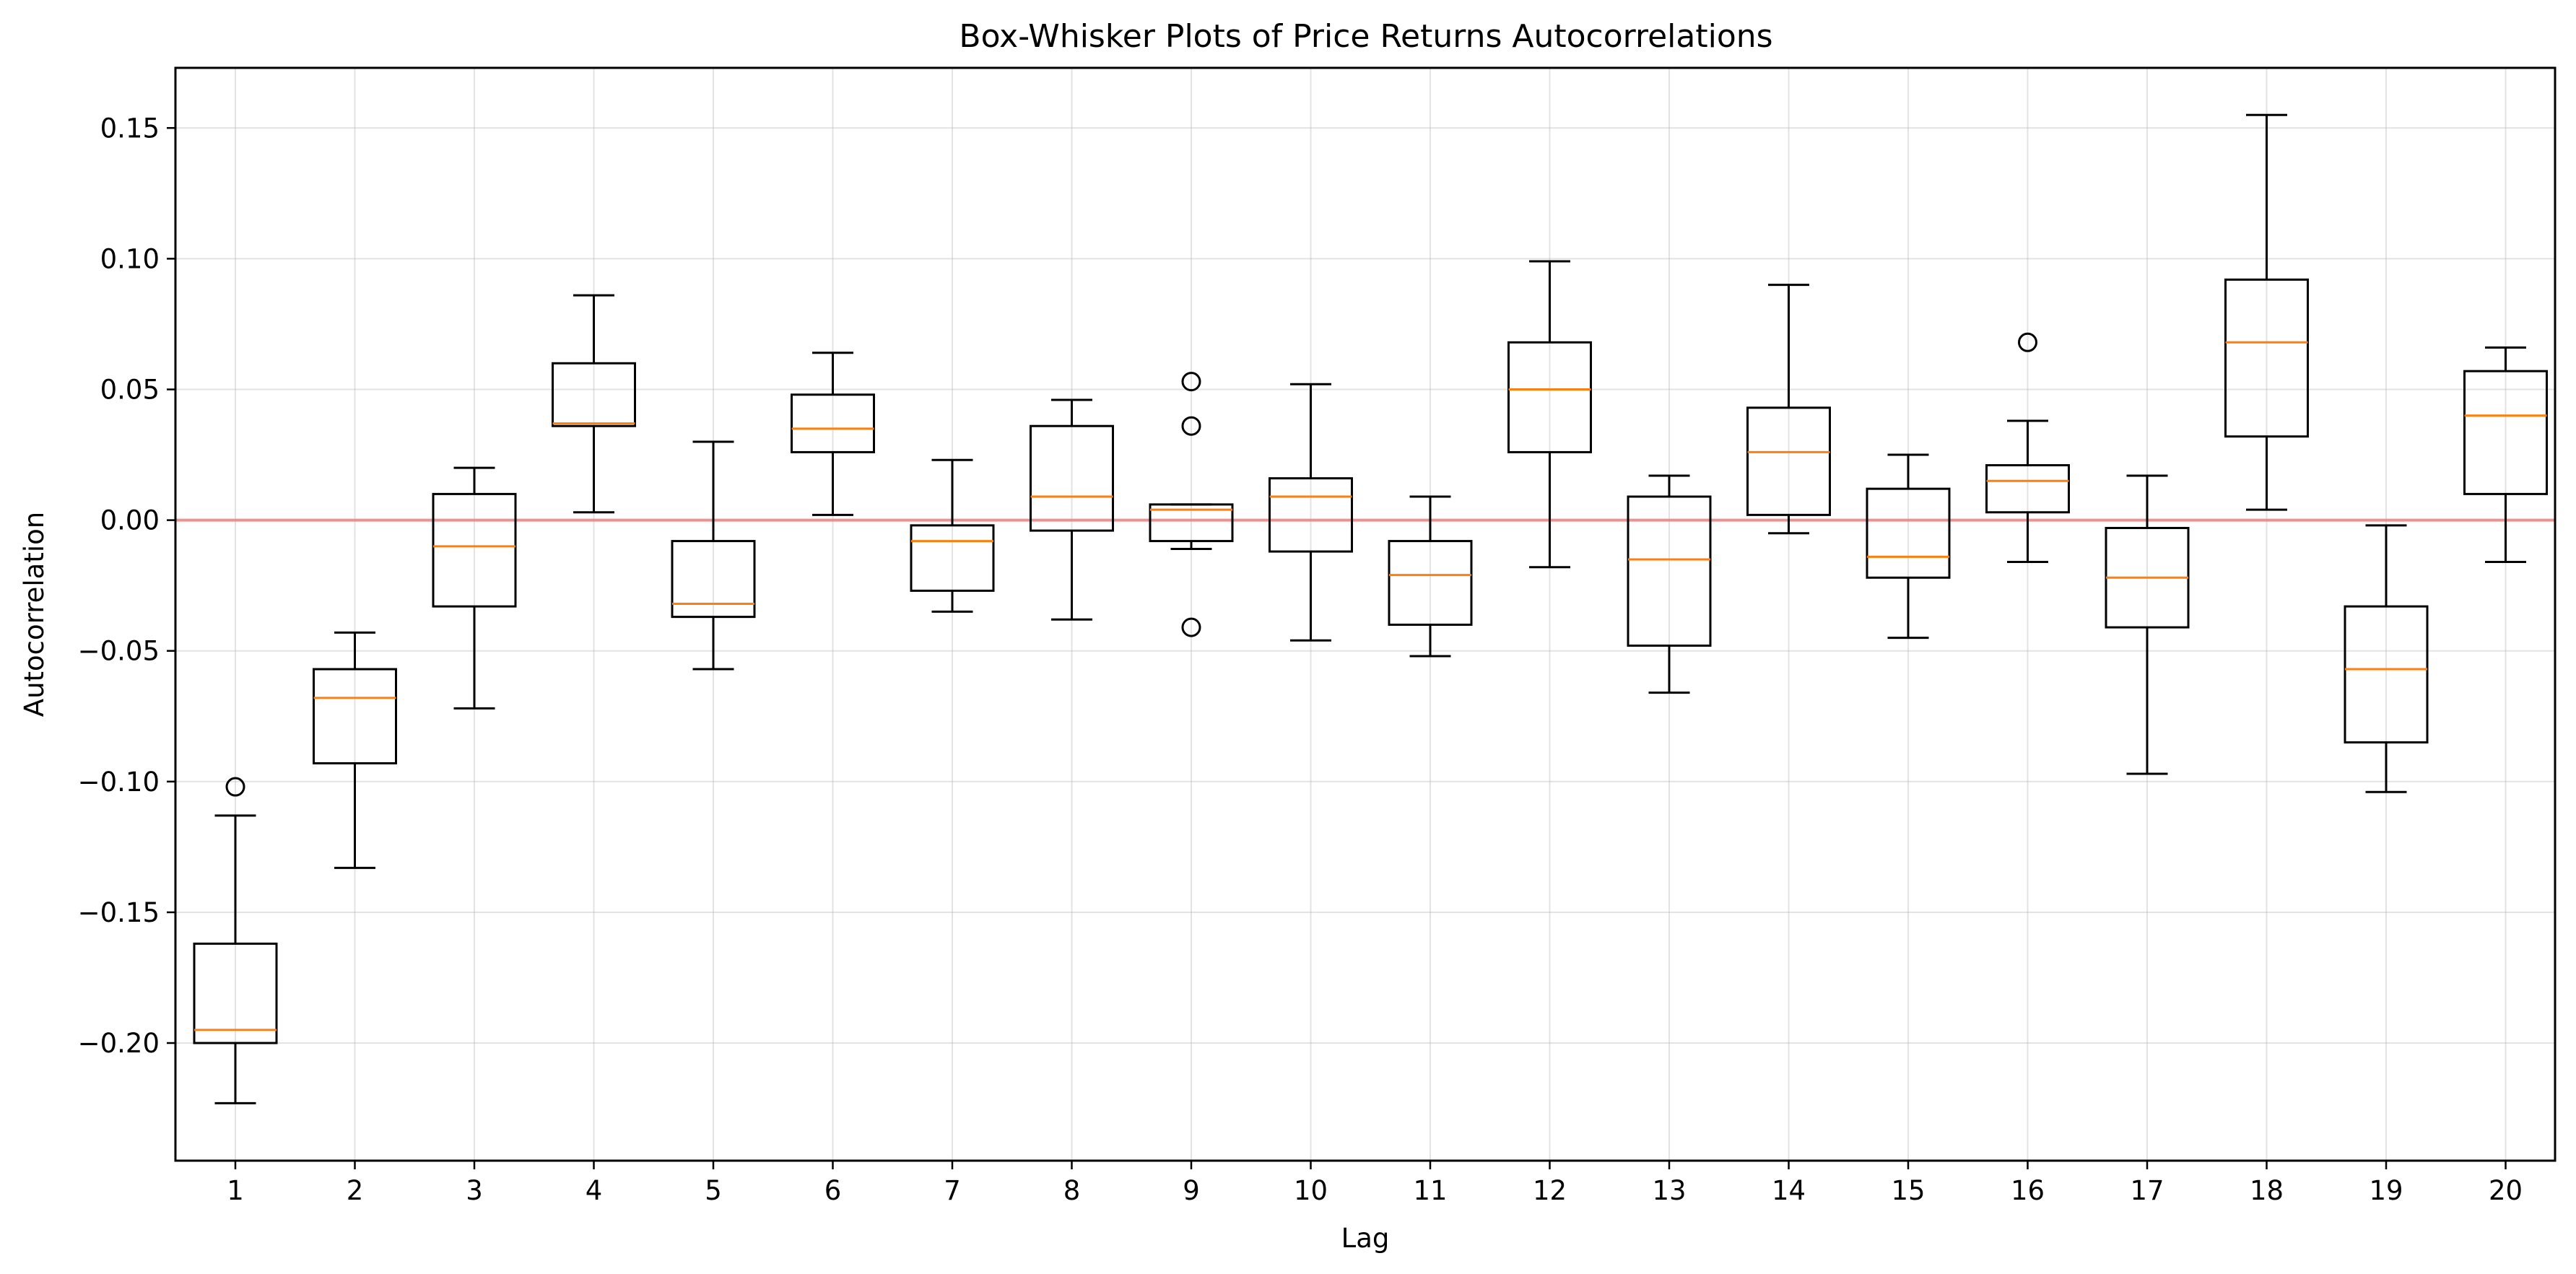  What do you see at coordinates (130, 128) in the screenshot?
I see `y-tick-label: 0.15` at bounding box center [130, 128].